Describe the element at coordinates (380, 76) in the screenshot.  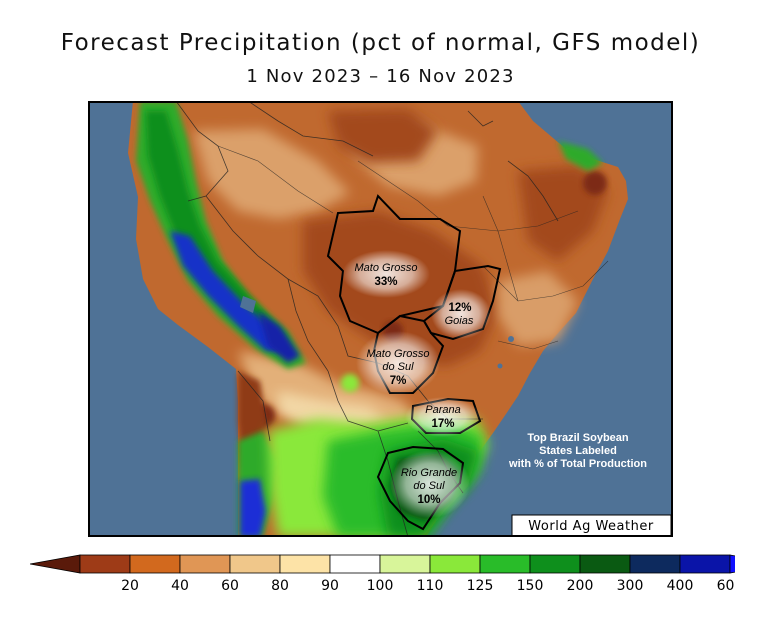
I see `map-date-range: 1 Nov 2023 – 16 Nov 2023` at that location.